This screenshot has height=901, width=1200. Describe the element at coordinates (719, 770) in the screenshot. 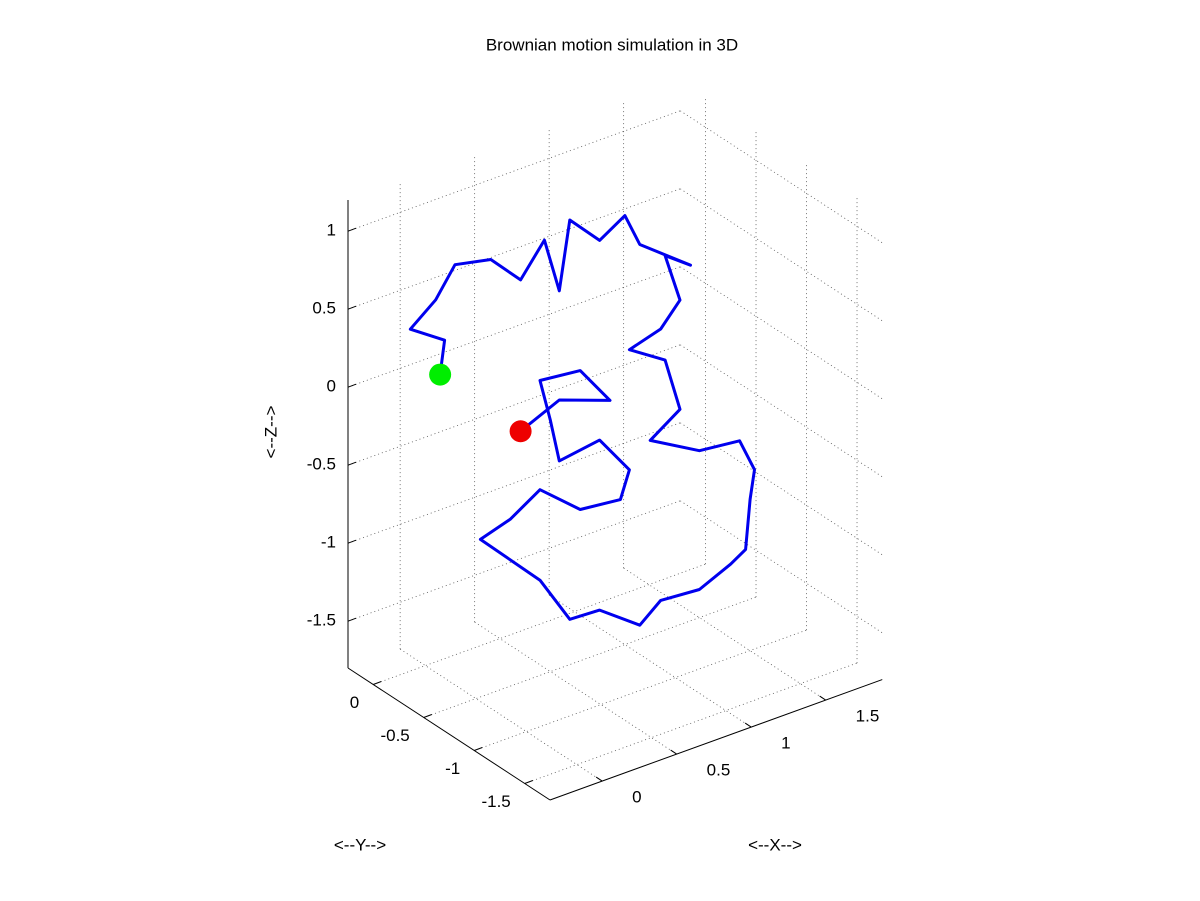

I see `x-tick-label: 0.5` at that location.